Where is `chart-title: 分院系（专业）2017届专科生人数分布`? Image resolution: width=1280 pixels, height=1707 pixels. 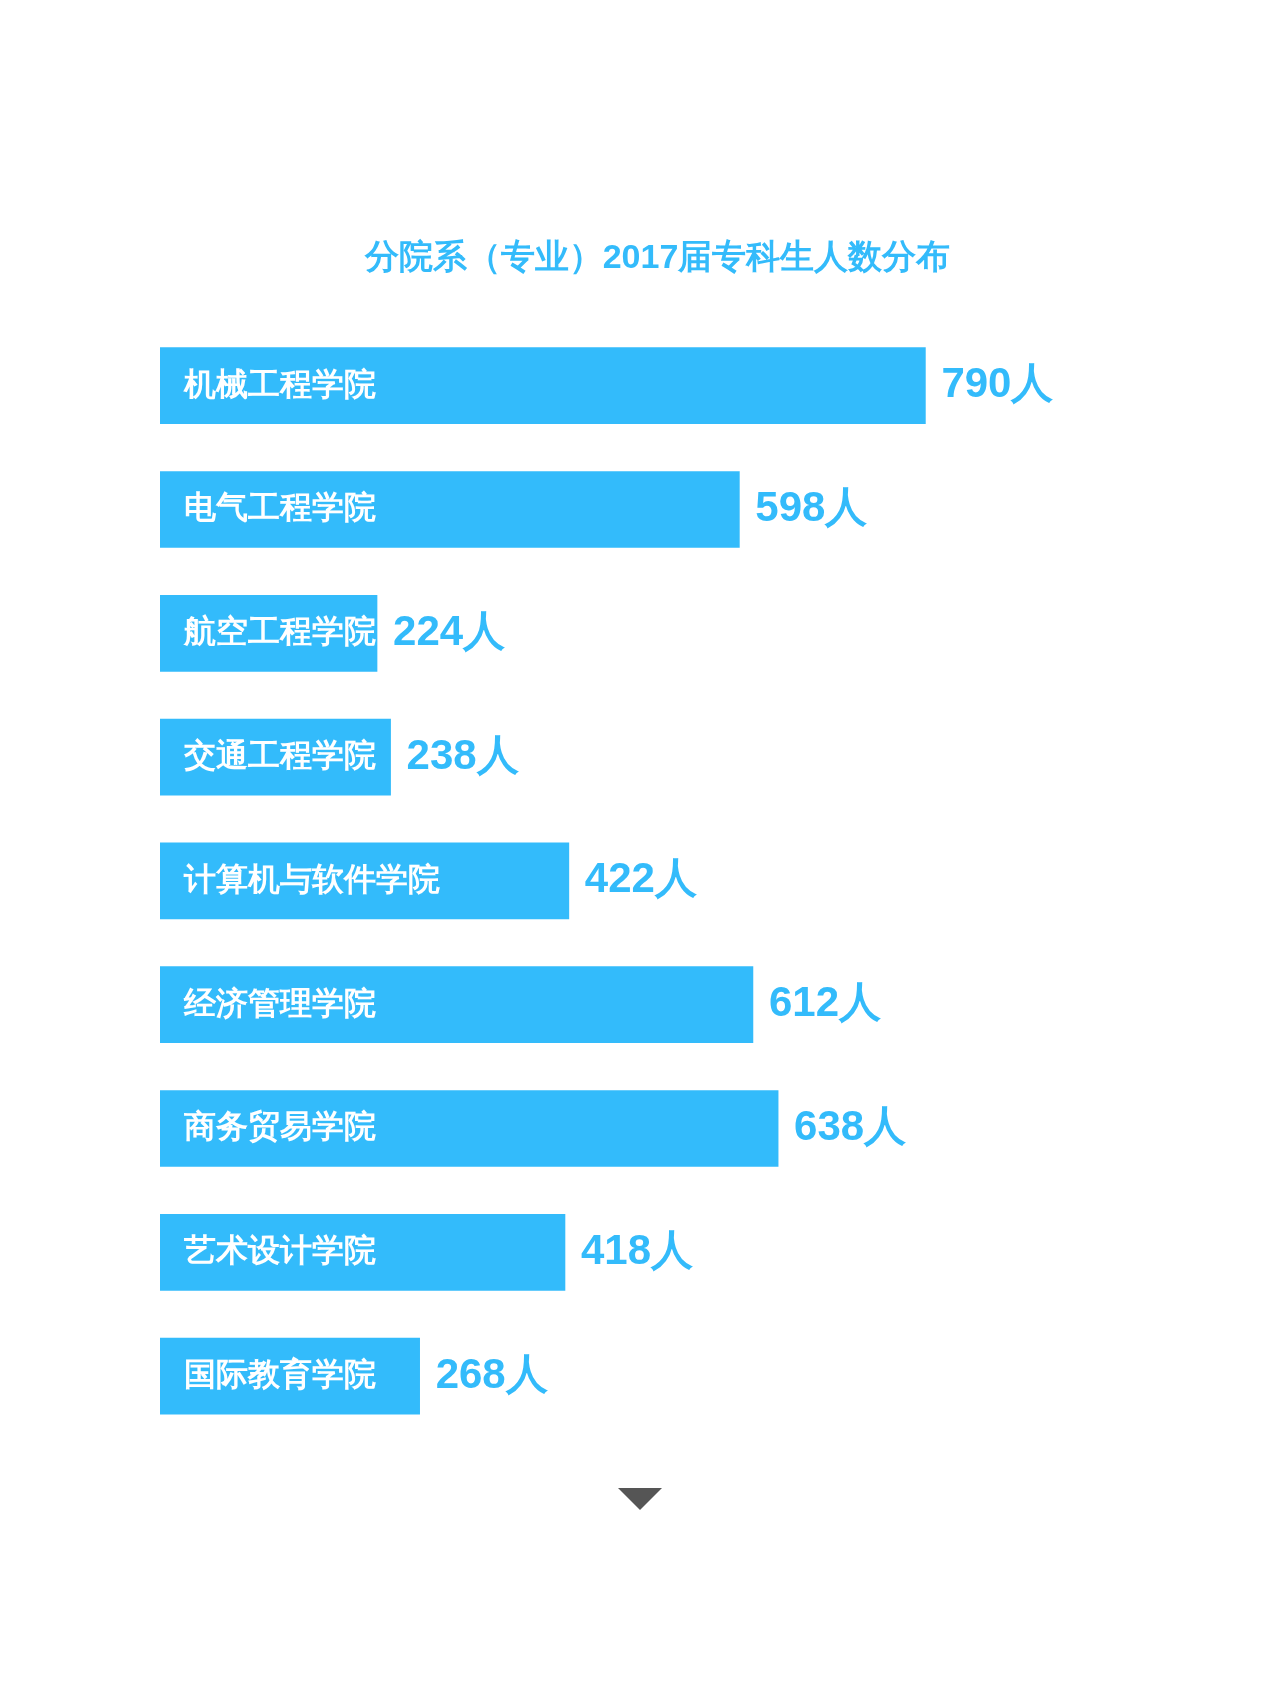
chart-title: 分院系（专业）2017届专科生人数分布 is located at coordinates (657, 255).